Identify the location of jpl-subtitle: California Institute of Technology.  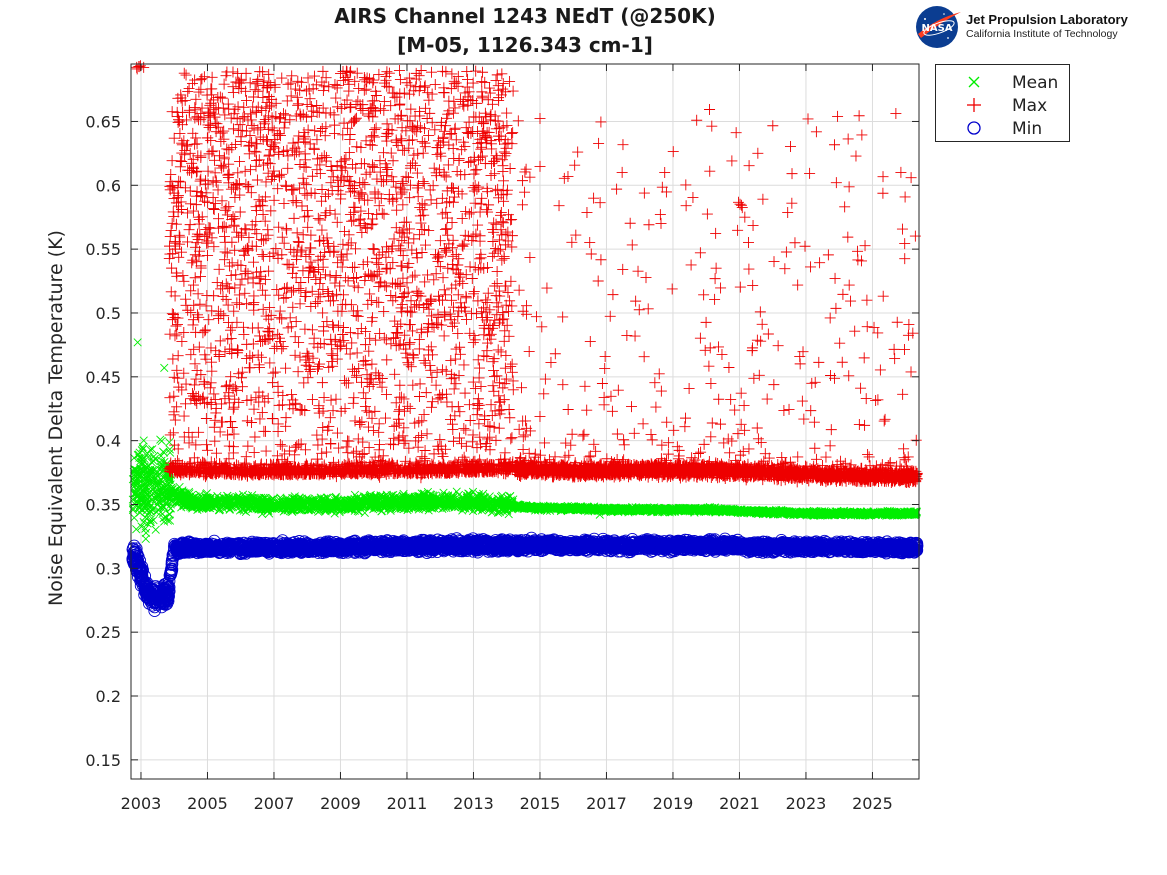
(1042, 34).